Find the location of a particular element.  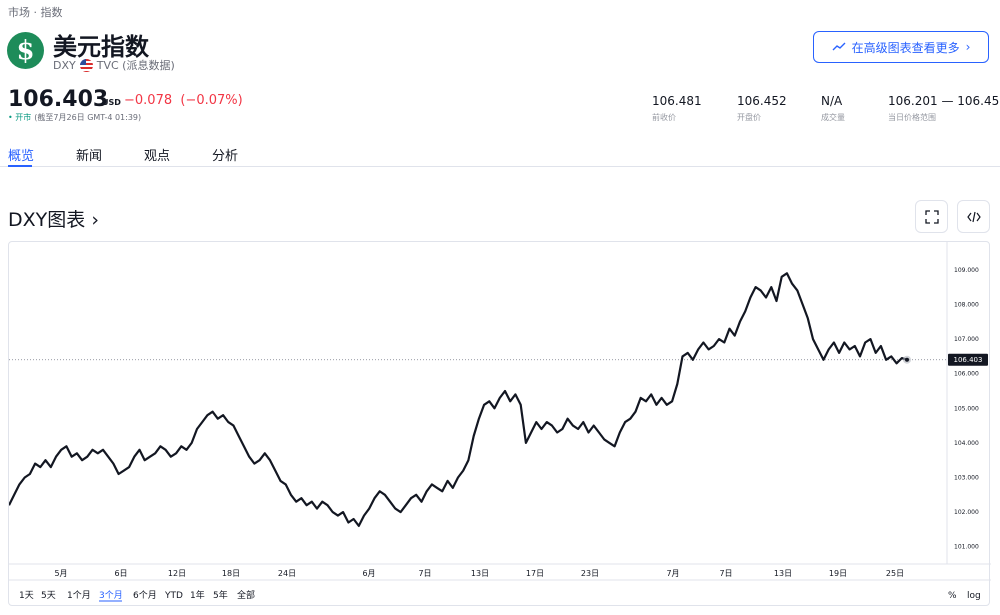

x-tick-label: 25日 is located at coordinates (895, 573).